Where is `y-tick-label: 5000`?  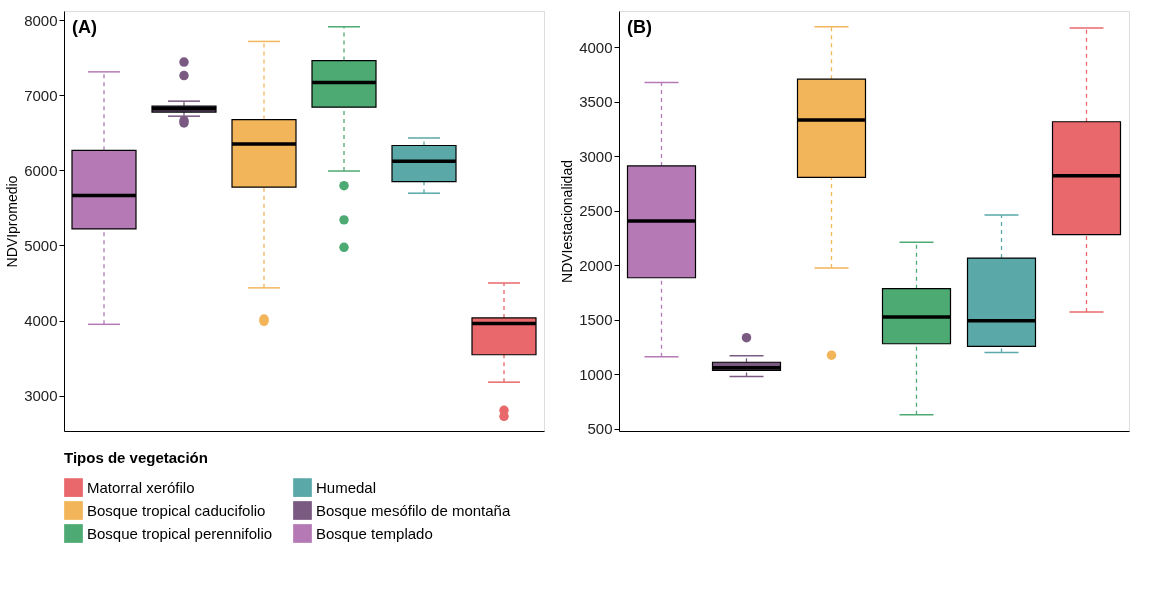
y-tick-label: 5000 is located at coordinates (41, 245).